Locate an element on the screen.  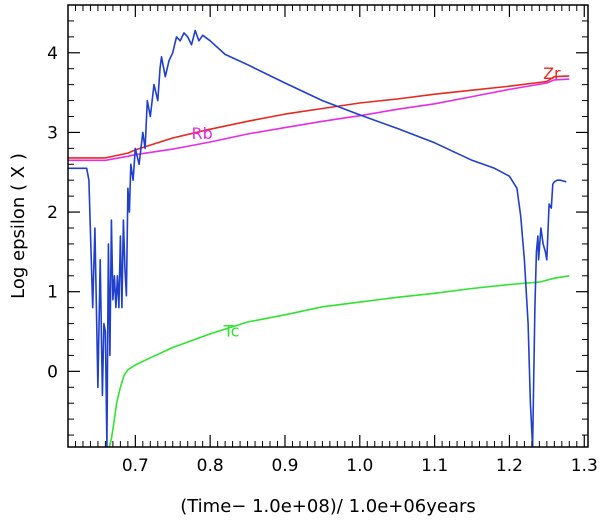
y-tick-label: 0 is located at coordinates (52, 372).